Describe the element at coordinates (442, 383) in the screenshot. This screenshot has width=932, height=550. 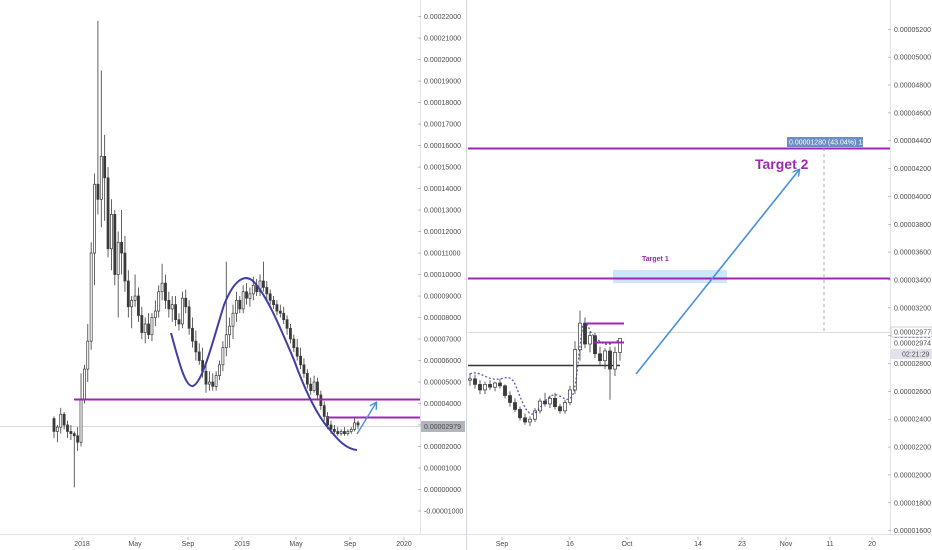
I see `left-y-tick-label: 0.00005000` at that location.